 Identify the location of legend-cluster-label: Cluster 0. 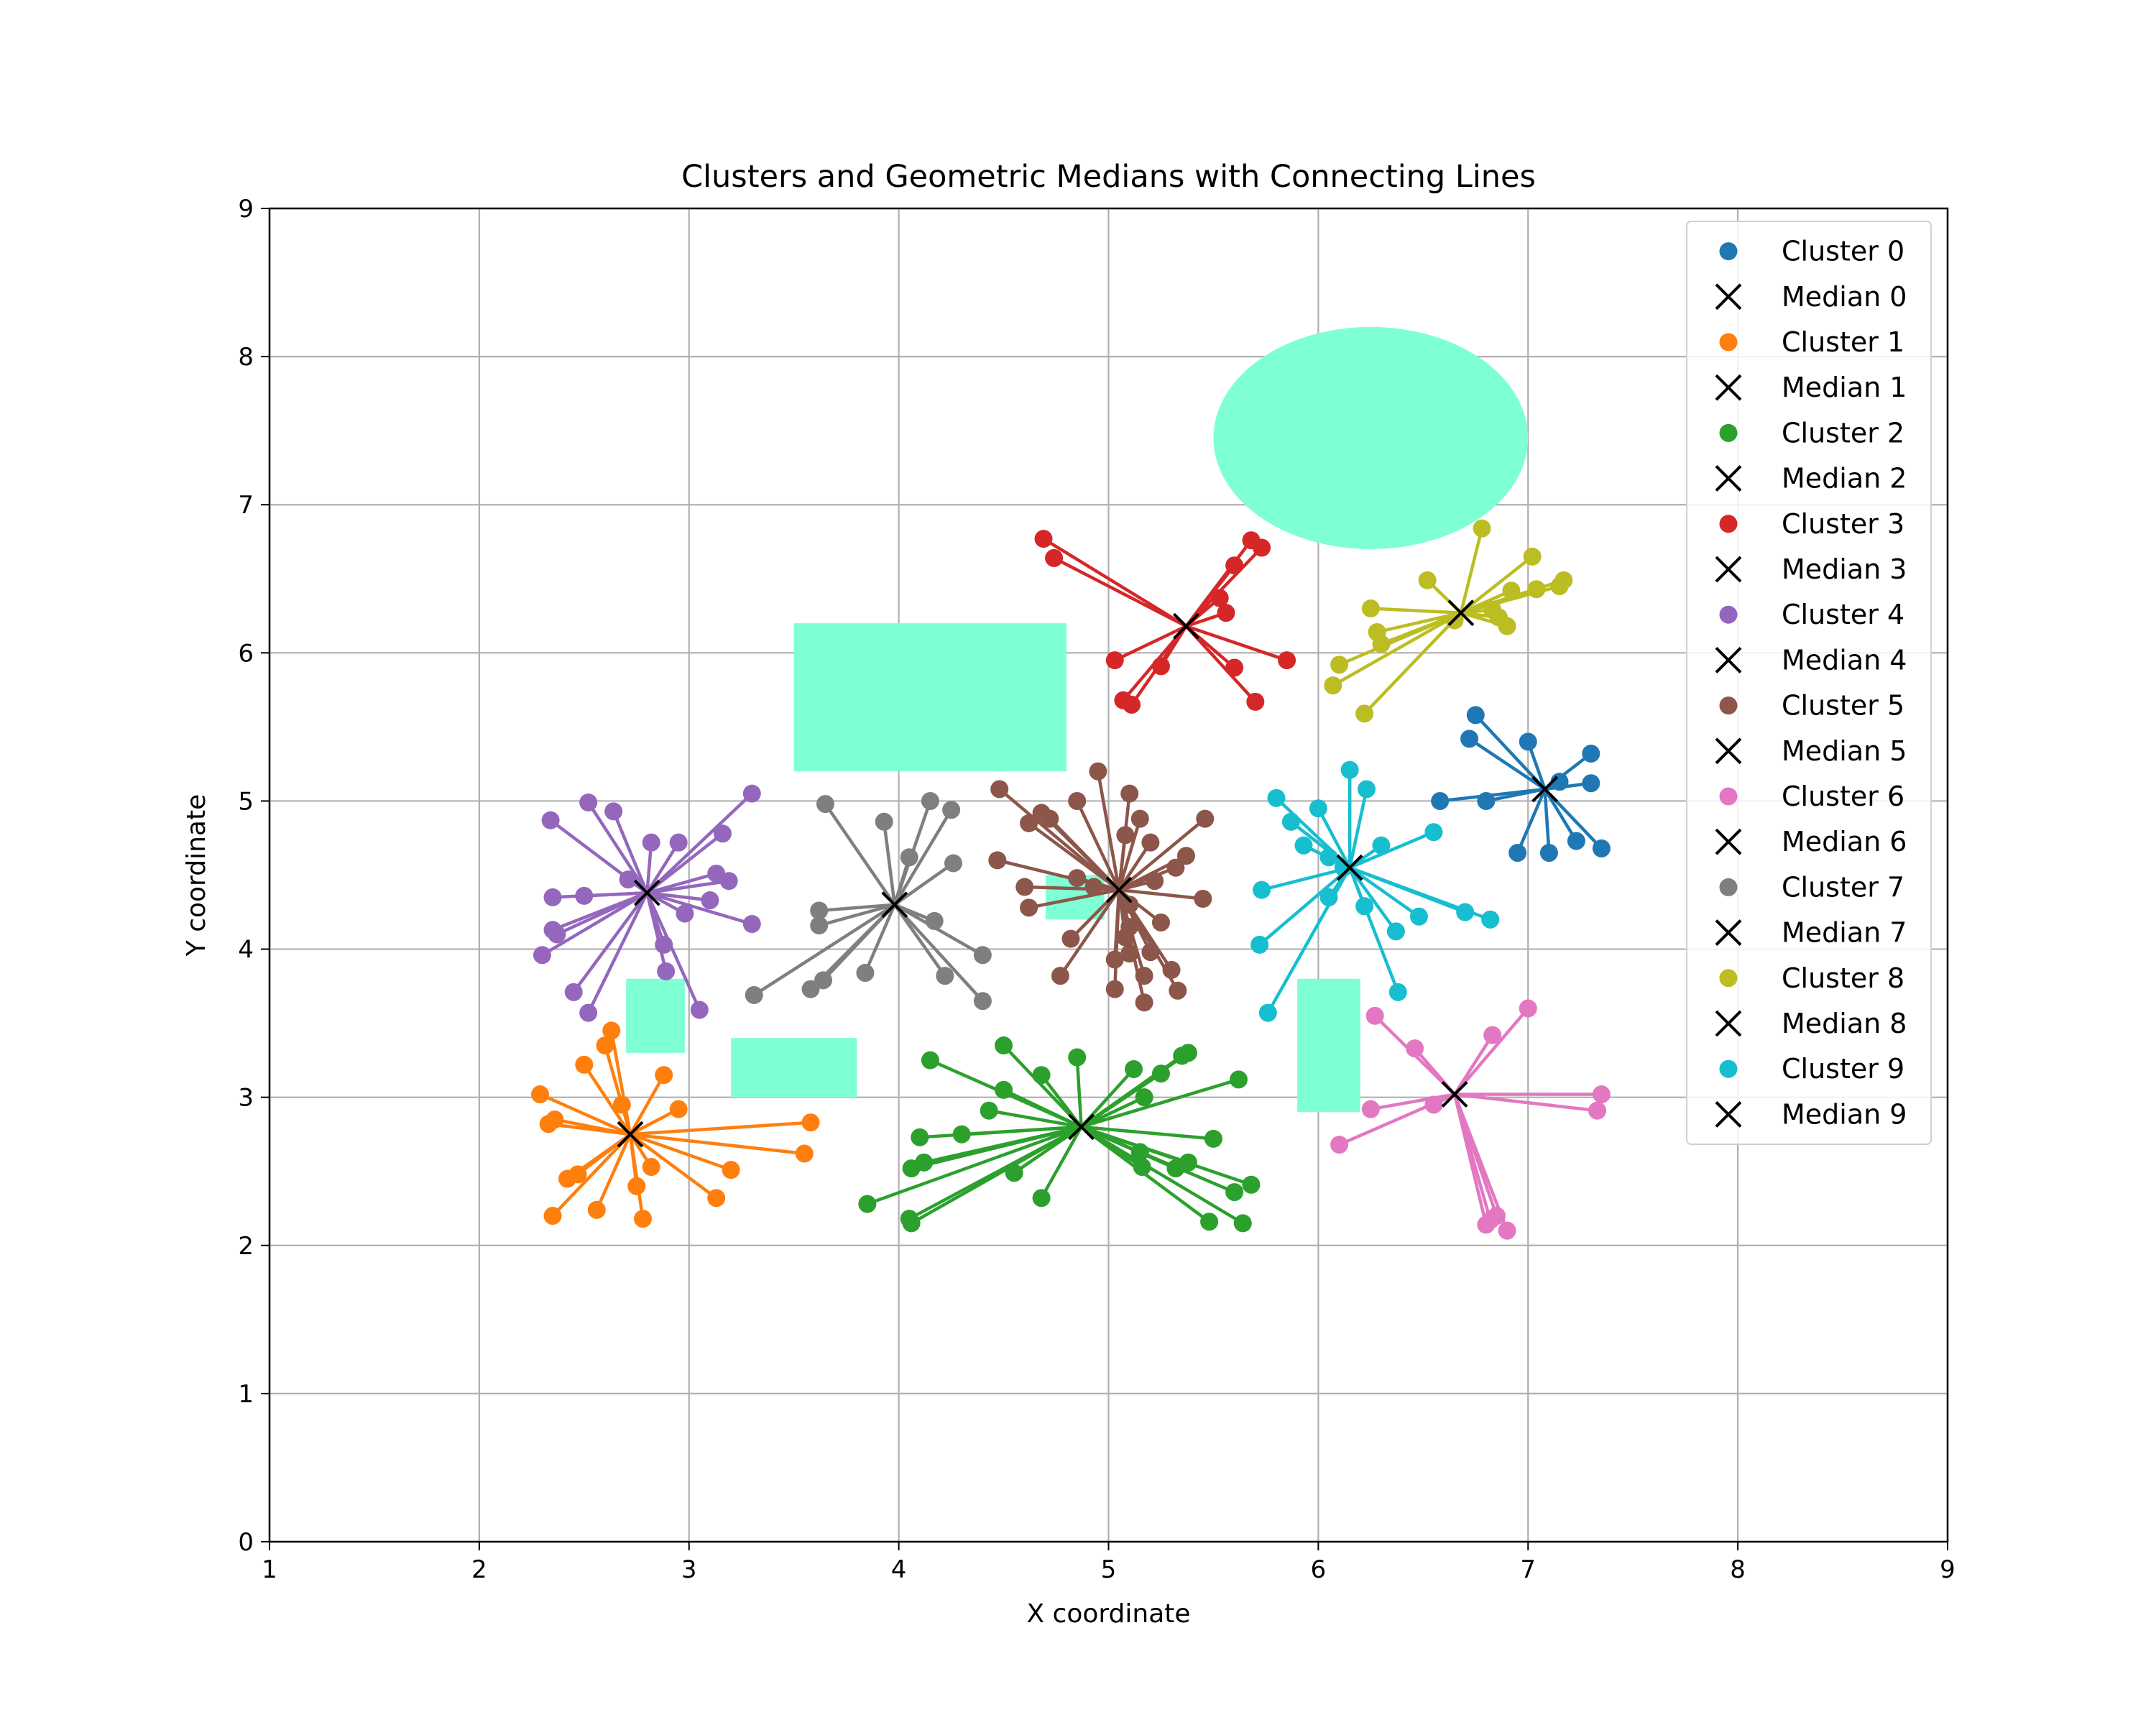
(1843, 251).